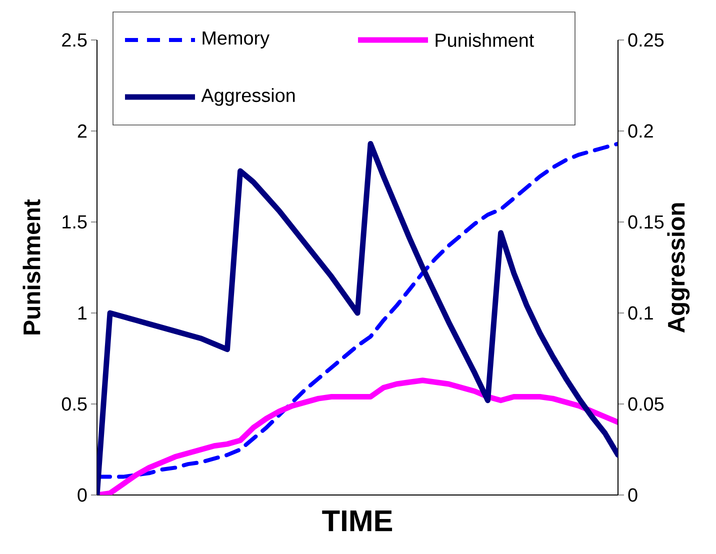 Image resolution: width=716 pixels, height=554 pixels. What do you see at coordinates (74, 40) in the screenshot?
I see `y-tick-label: 2.5` at bounding box center [74, 40].